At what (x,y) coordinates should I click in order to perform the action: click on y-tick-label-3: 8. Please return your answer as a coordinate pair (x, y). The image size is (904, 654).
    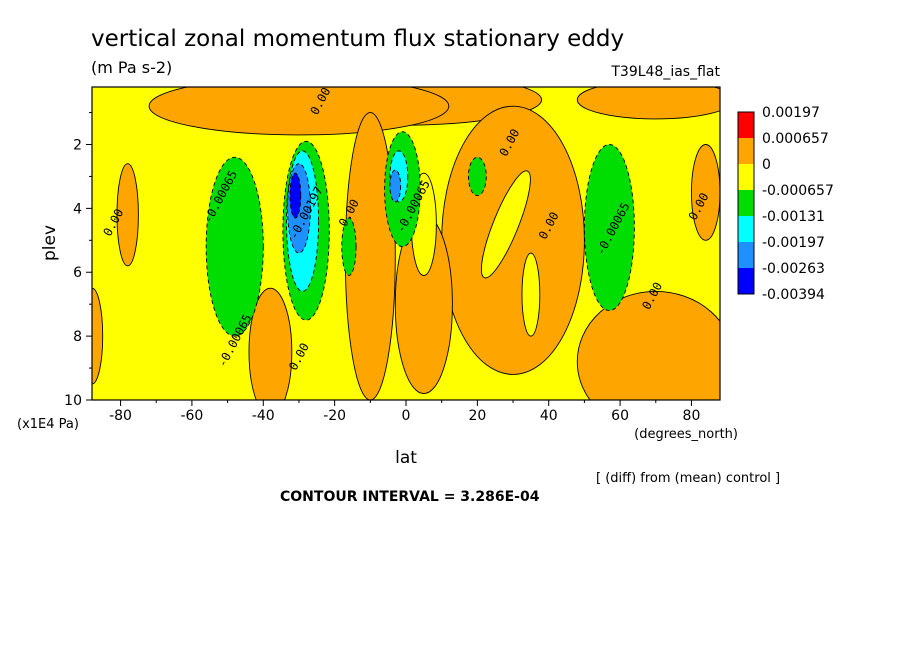
    Looking at the image, I should click on (77, 337).